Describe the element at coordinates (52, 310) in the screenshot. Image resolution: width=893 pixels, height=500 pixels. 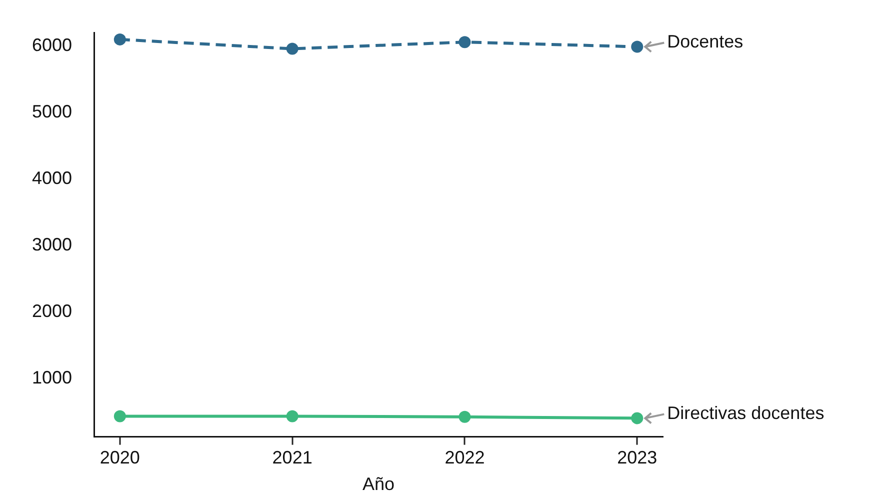
I see `y-tick-label: 2000` at that location.